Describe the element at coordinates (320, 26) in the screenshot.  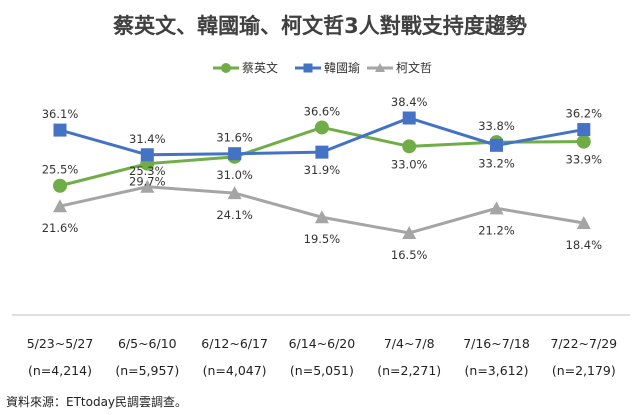
I see `chart-title: 蔡英文、韓國瑜、柯文哲3人對戰支持度趨勢` at that location.